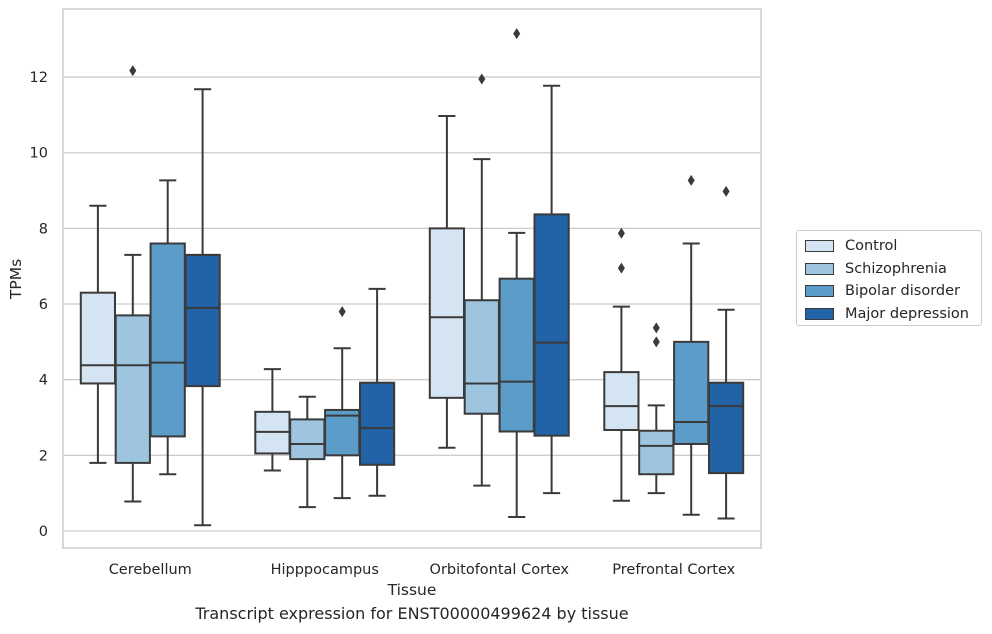 The image size is (992, 634). I want to click on x-tick-label: Prefrontal Cortex, so click(673, 570).